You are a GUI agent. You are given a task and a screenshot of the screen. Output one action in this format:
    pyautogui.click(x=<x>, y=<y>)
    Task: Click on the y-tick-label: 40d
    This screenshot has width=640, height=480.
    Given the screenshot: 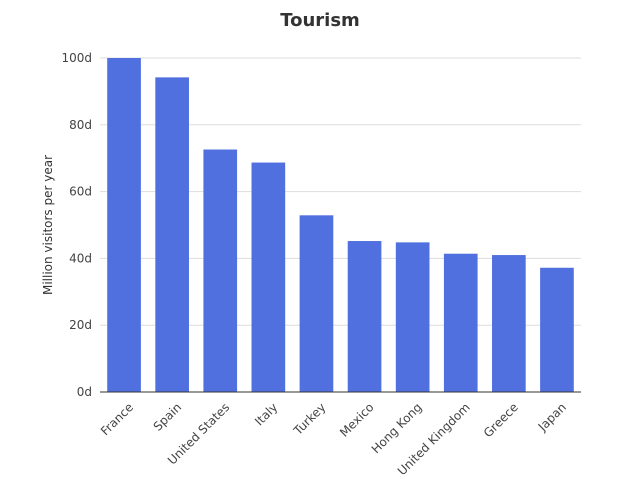 What is the action you would take?
    pyautogui.click(x=80, y=258)
    